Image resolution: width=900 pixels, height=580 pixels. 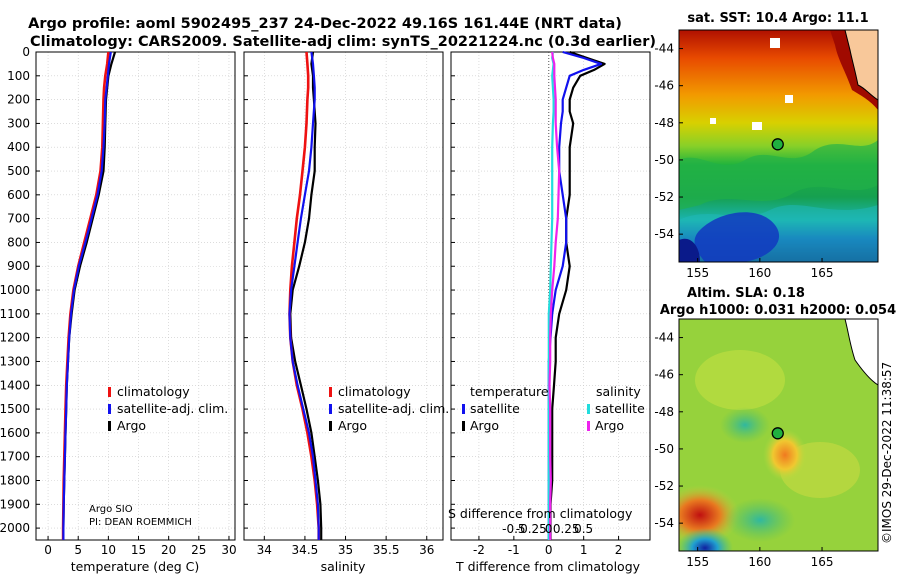 I want to click on diff-legend-title-temperature: temperature, so click(x=509, y=391).